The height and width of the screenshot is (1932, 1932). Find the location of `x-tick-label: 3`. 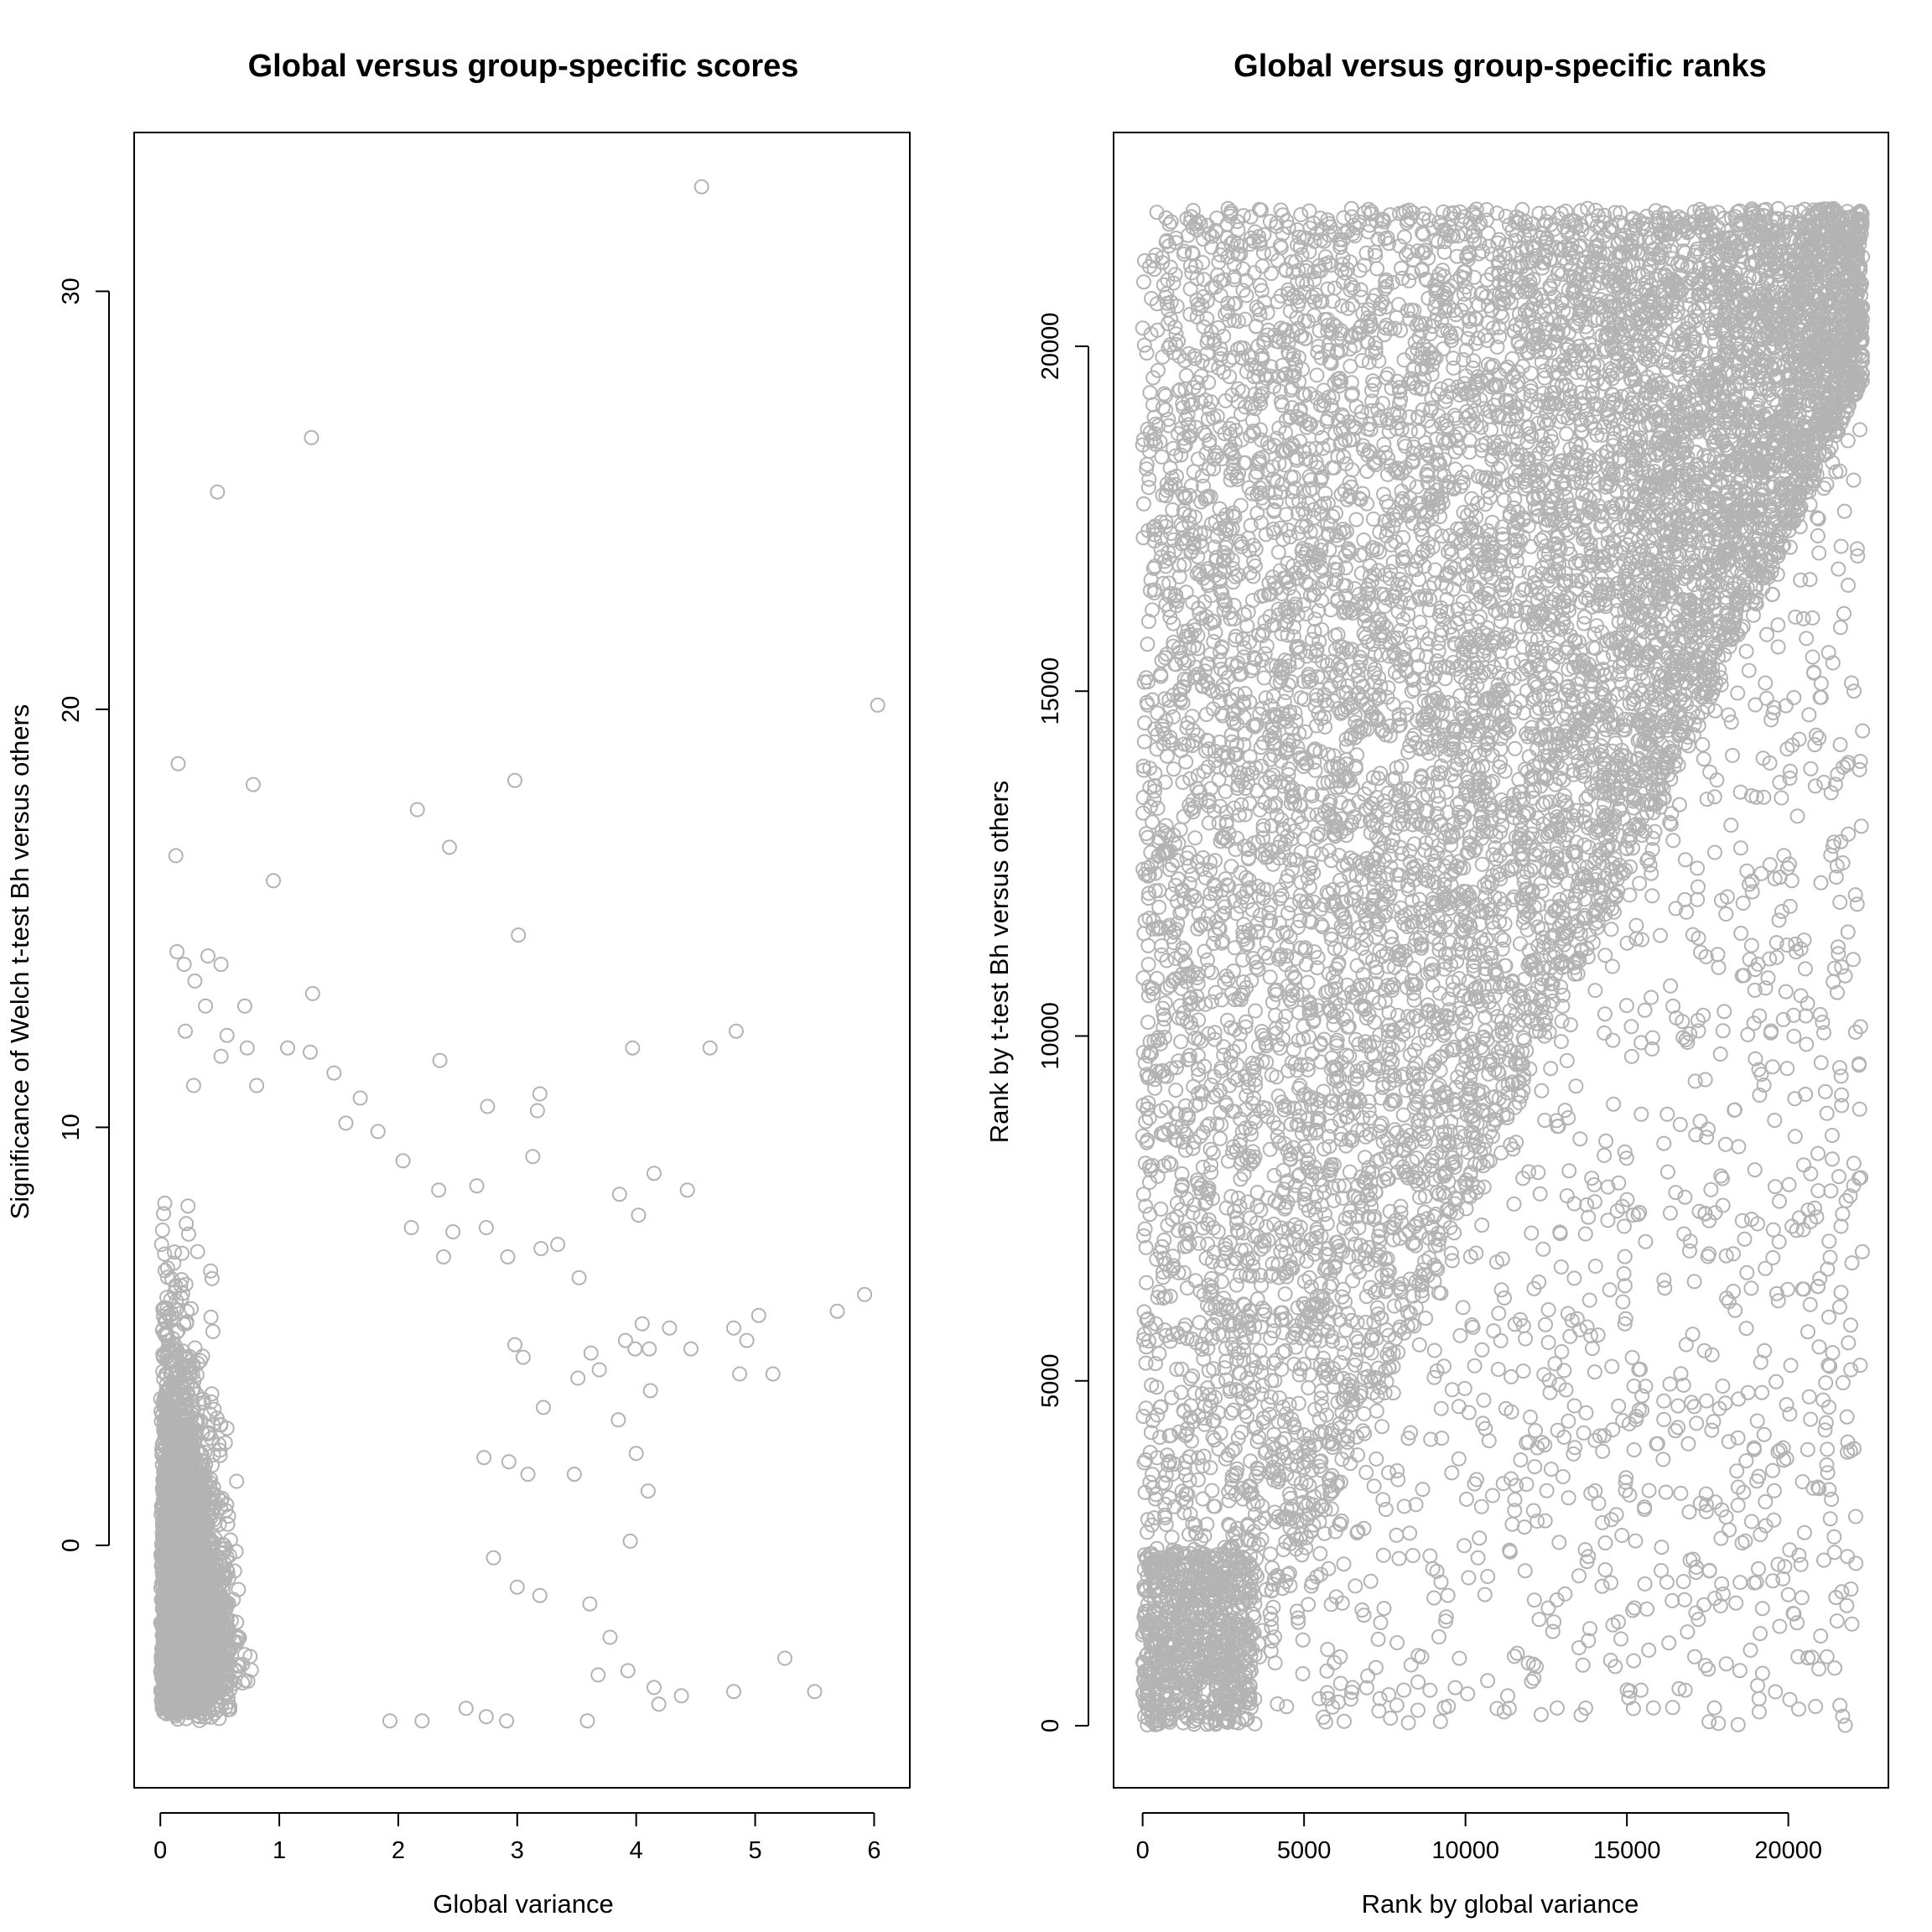

x-tick-label: 3 is located at coordinates (517, 1850).